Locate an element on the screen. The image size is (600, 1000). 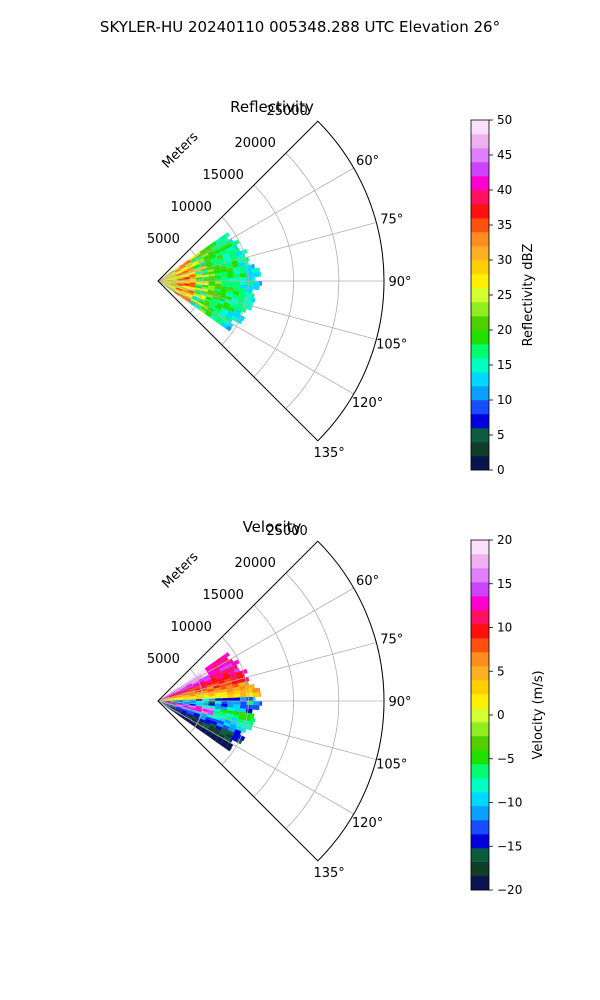
azimuth-tick-label: 105° is located at coordinates (391, 765).